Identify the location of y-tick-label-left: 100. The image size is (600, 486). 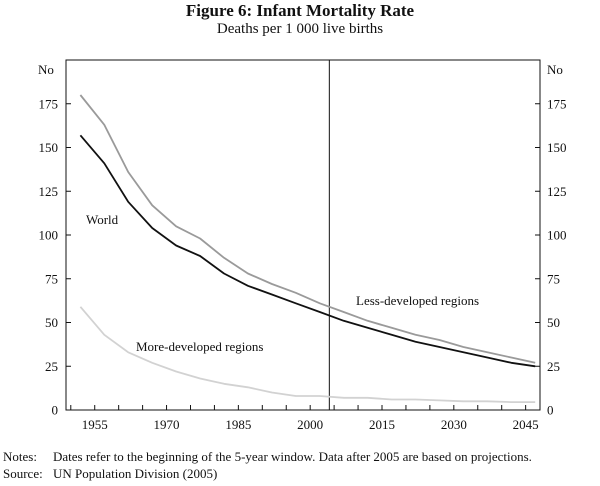
(49, 235).